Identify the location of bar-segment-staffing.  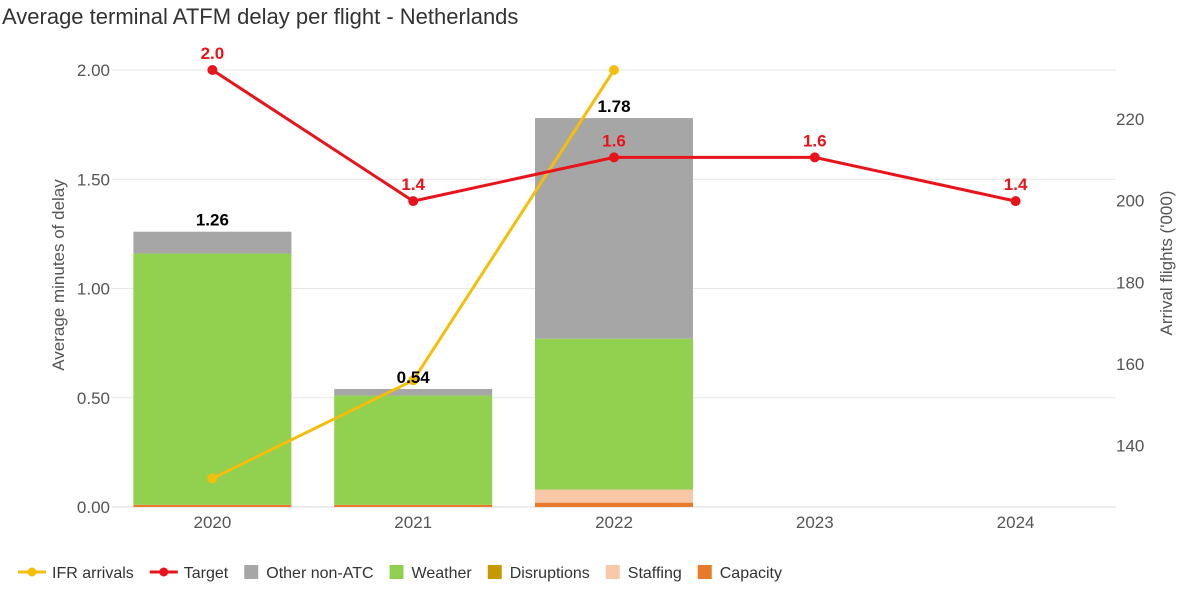
(614, 496).